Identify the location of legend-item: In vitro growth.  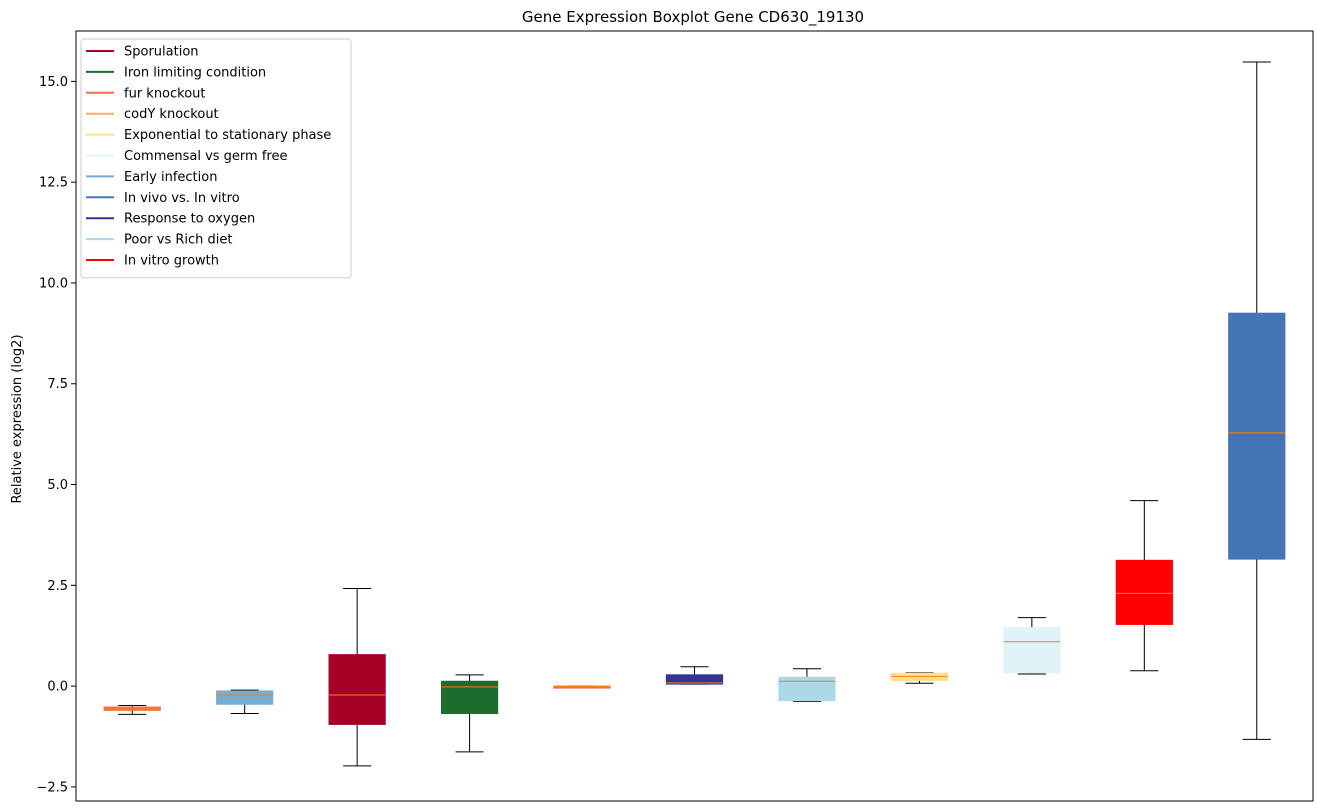
(152, 261).